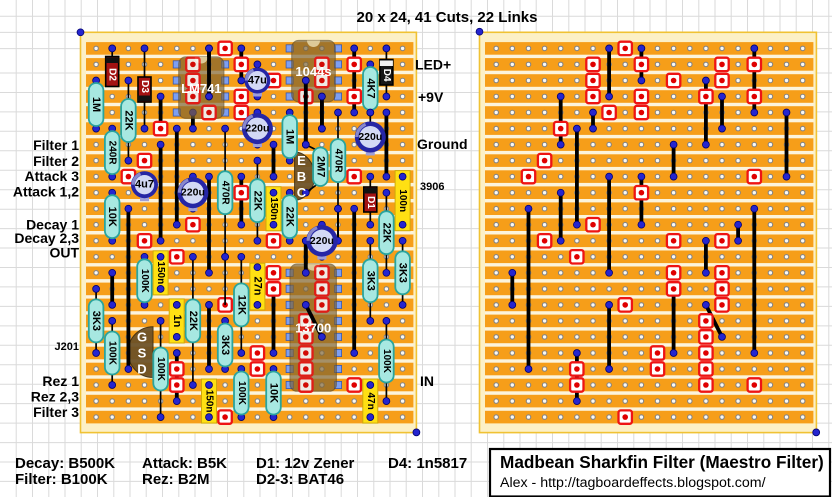 The height and width of the screenshot is (497, 832). Describe the element at coordinates (46, 238) in the screenshot. I see `svg-text: Decay 2,3` at that location.